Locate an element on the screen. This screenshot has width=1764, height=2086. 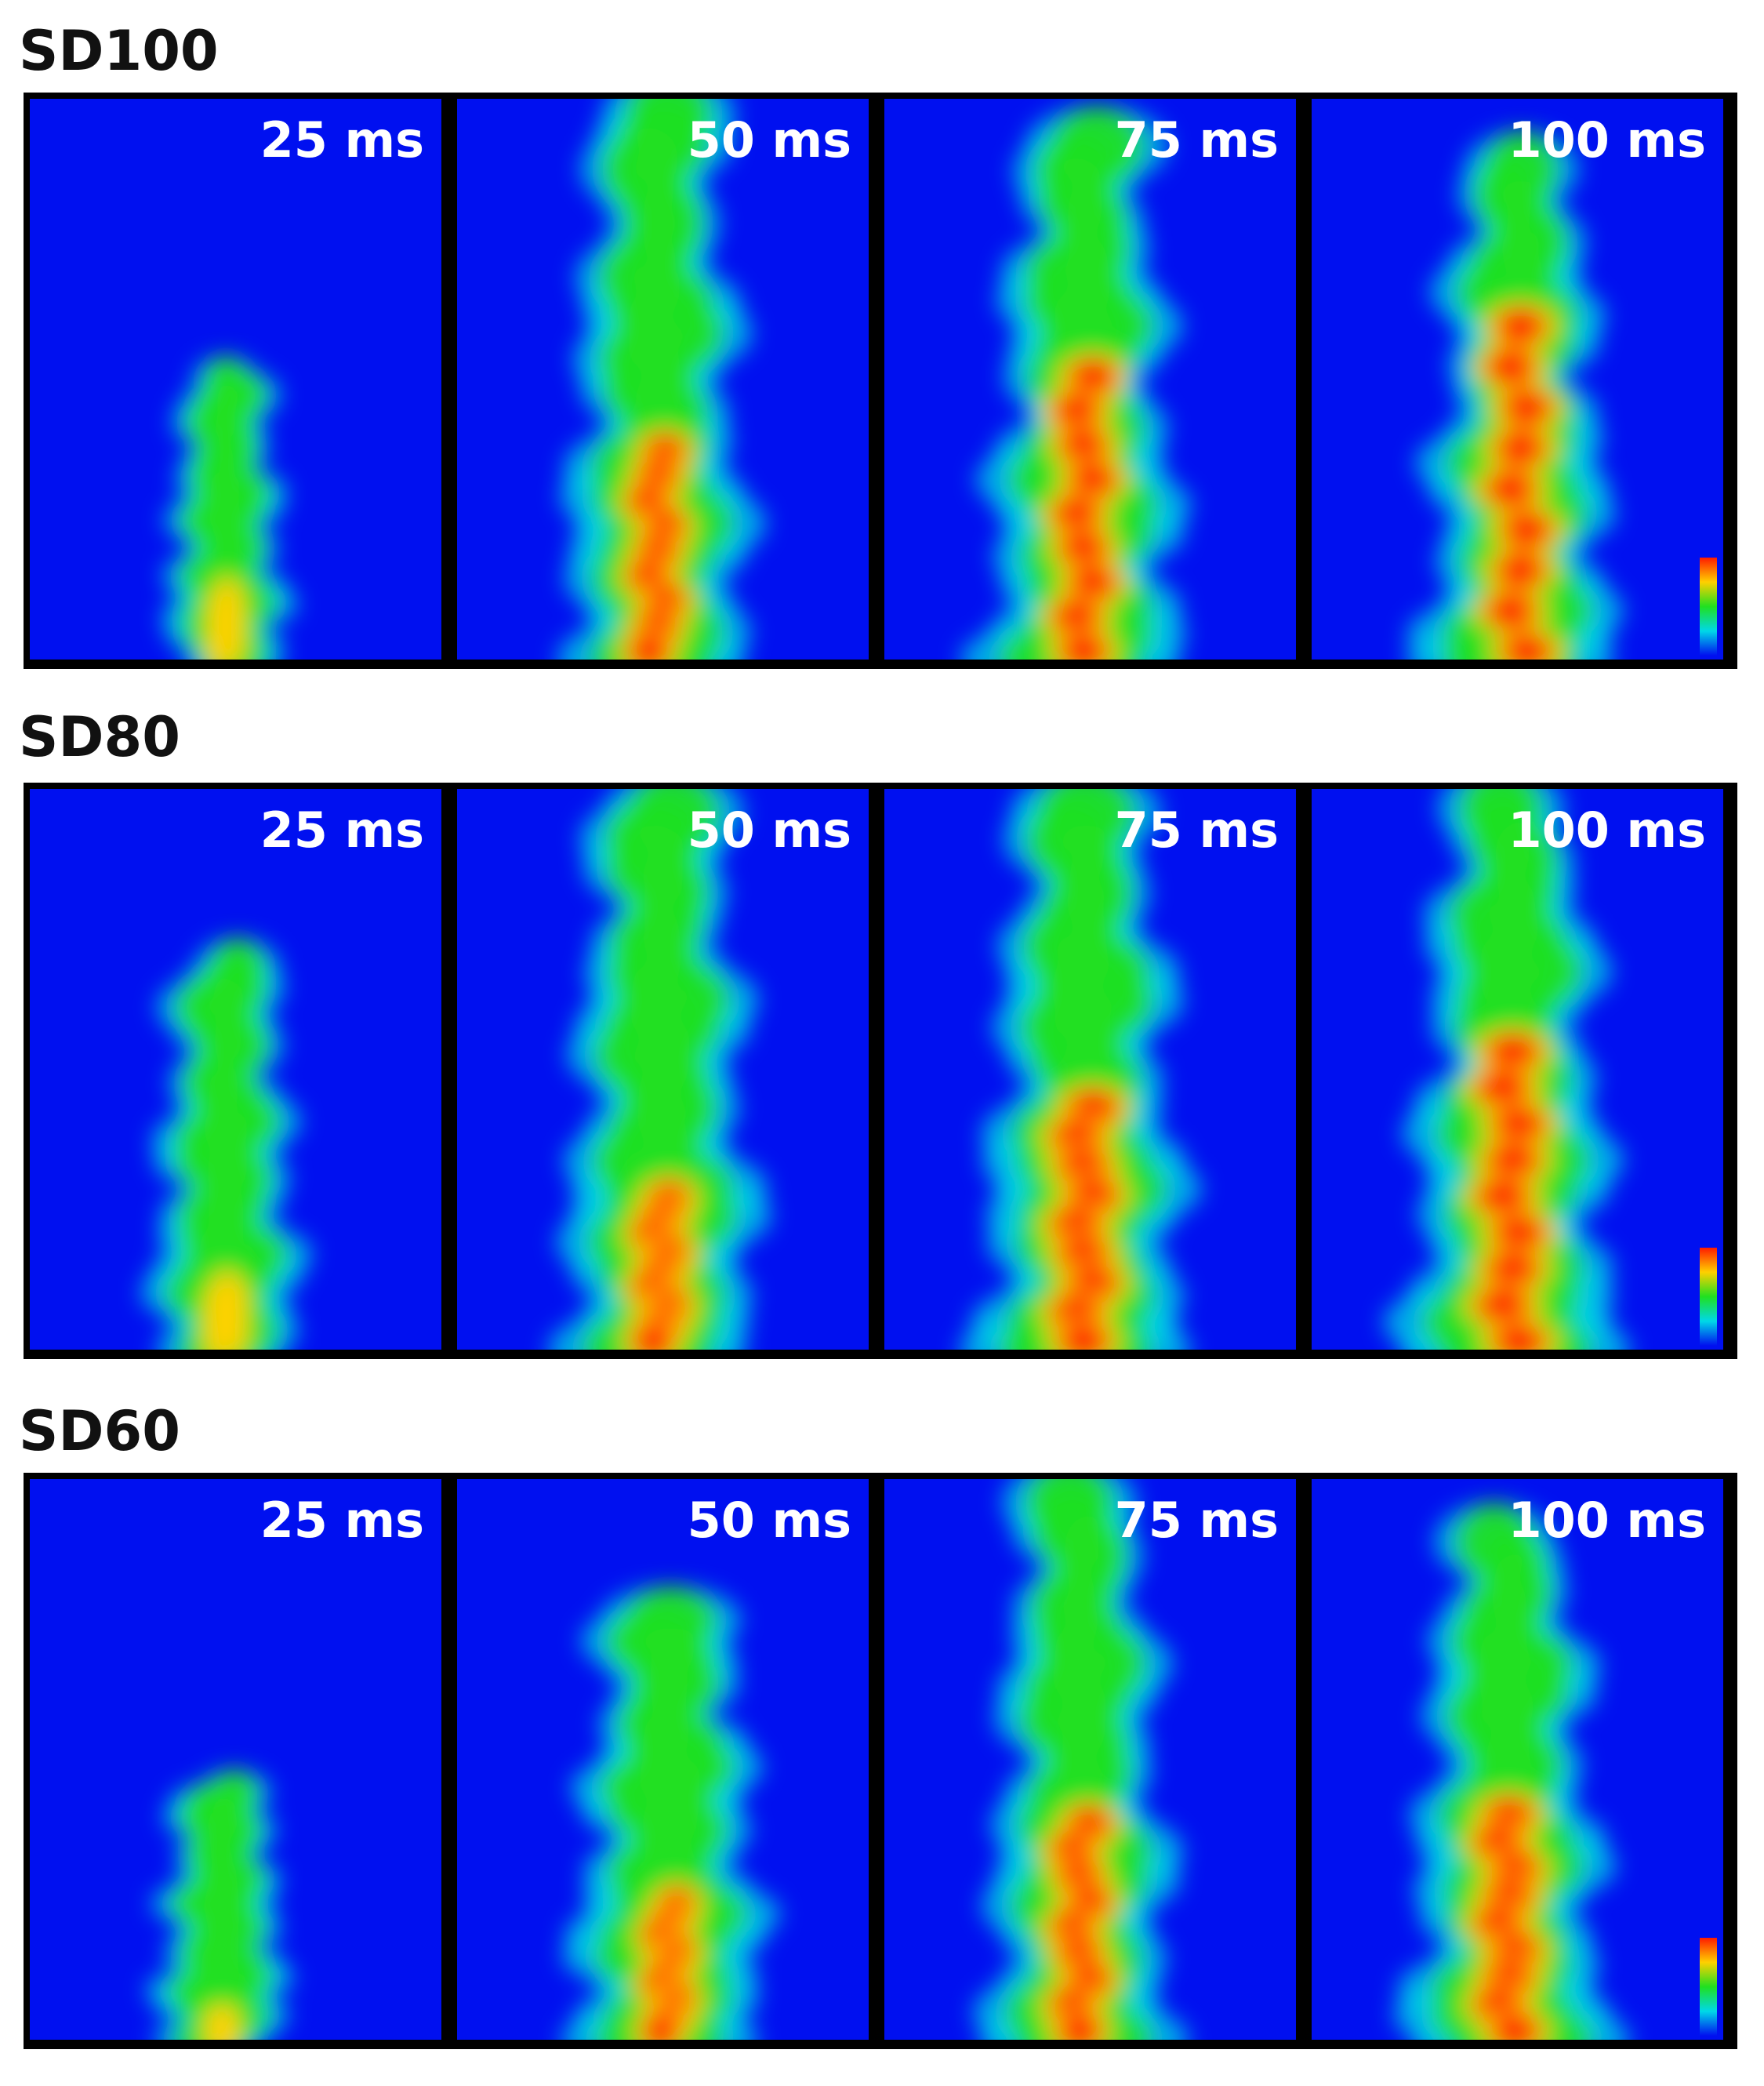
panel-sd60-25ms: 25 ms is located at coordinates (235, 1759).